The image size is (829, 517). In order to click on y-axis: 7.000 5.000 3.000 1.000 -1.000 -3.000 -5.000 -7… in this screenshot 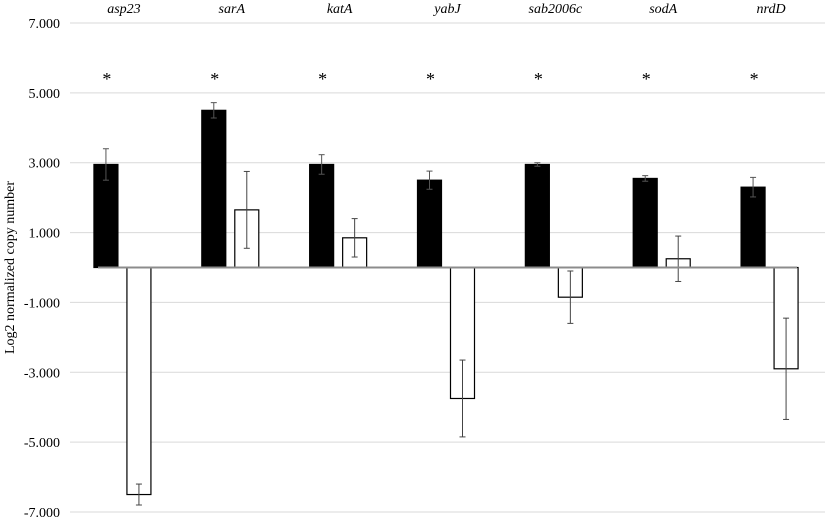, I will do `click(42, 267)`.